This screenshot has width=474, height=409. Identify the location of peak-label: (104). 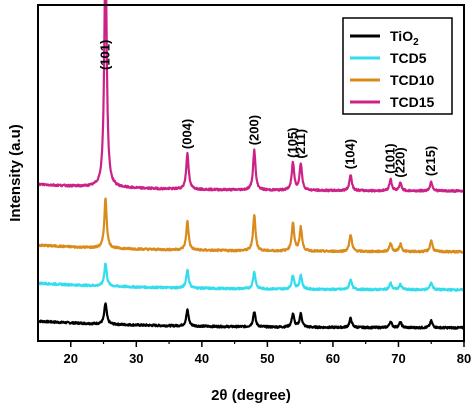
(350, 154).